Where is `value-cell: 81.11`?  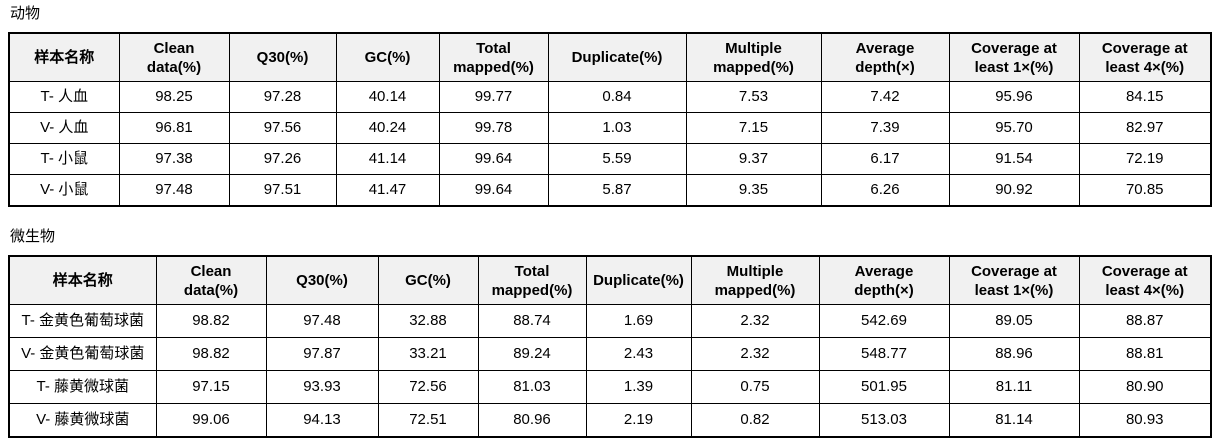
value-cell: 81.11 is located at coordinates (1014, 387).